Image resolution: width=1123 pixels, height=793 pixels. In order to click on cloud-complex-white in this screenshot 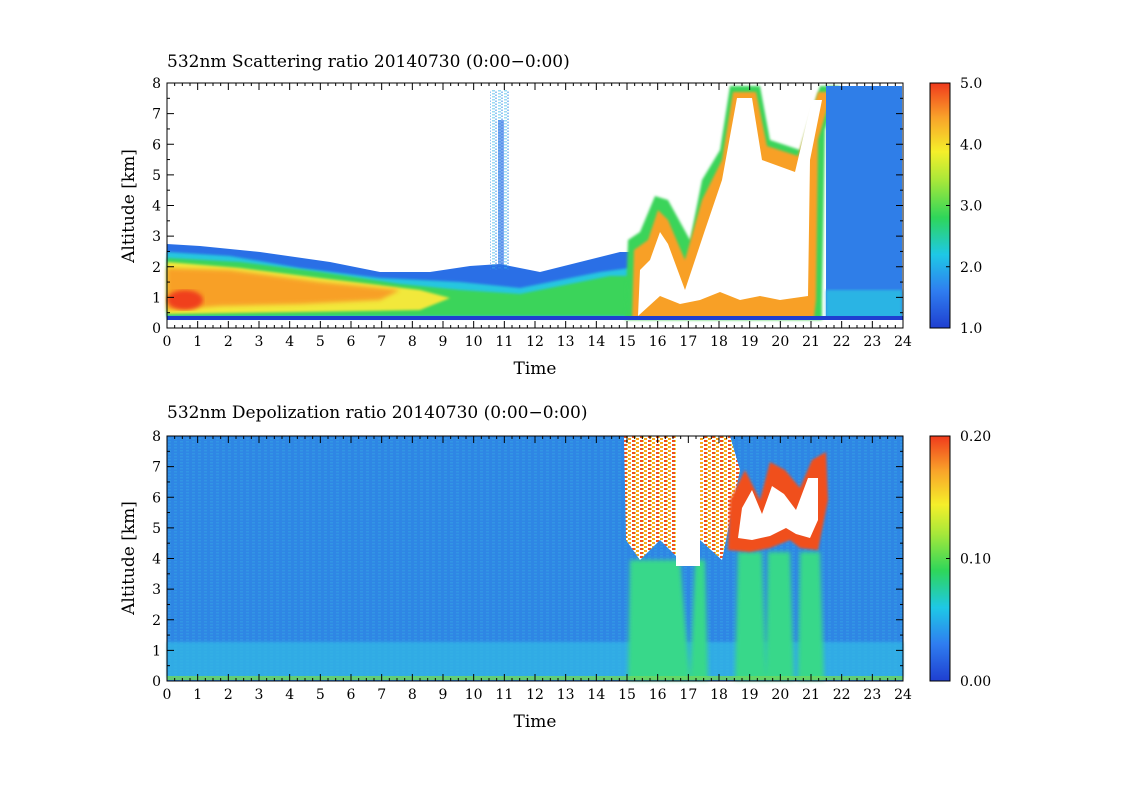, I will do `click(730, 207)`.